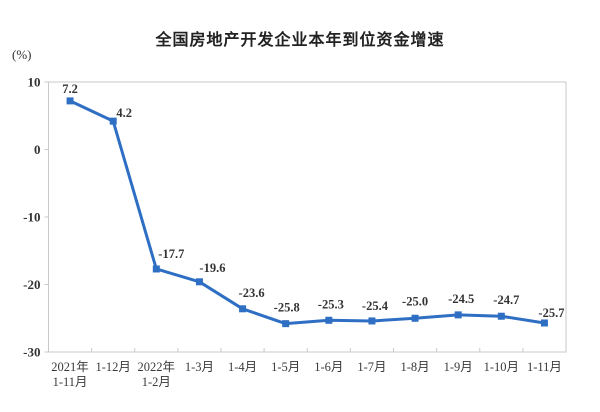 This screenshot has height=412, width=600. I want to click on y-axis-tick-label: 10, so click(34, 82).